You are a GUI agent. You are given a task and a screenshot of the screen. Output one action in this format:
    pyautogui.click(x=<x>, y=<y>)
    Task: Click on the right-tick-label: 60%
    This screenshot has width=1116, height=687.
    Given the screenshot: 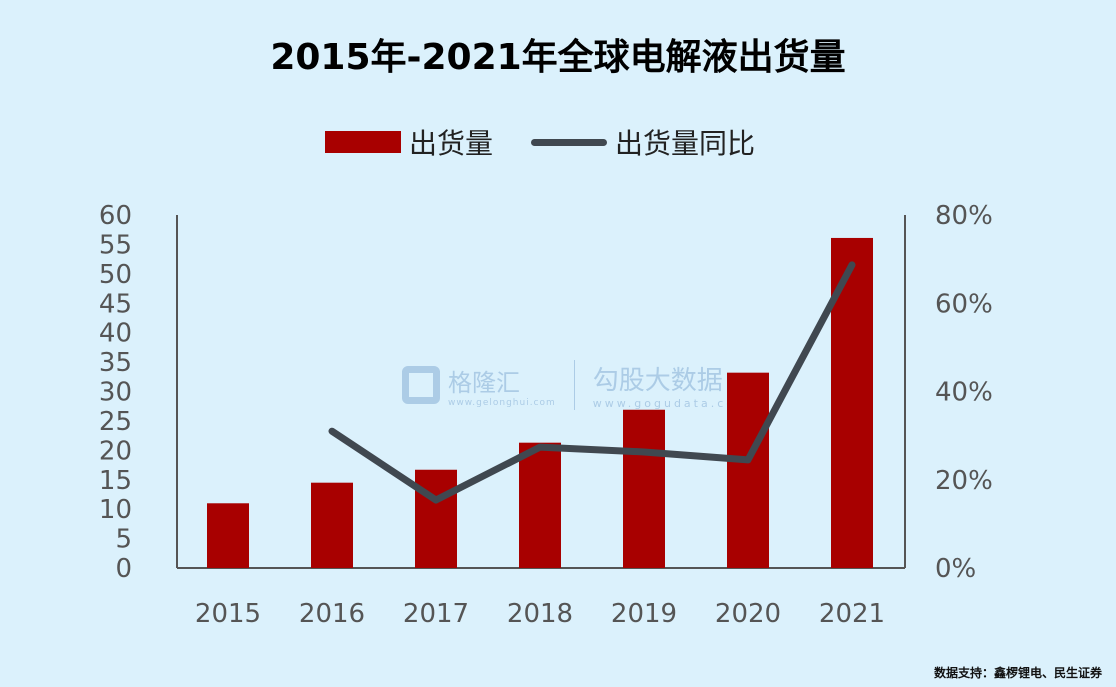 What is the action you would take?
    pyautogui.click(x=964, y=304)
    